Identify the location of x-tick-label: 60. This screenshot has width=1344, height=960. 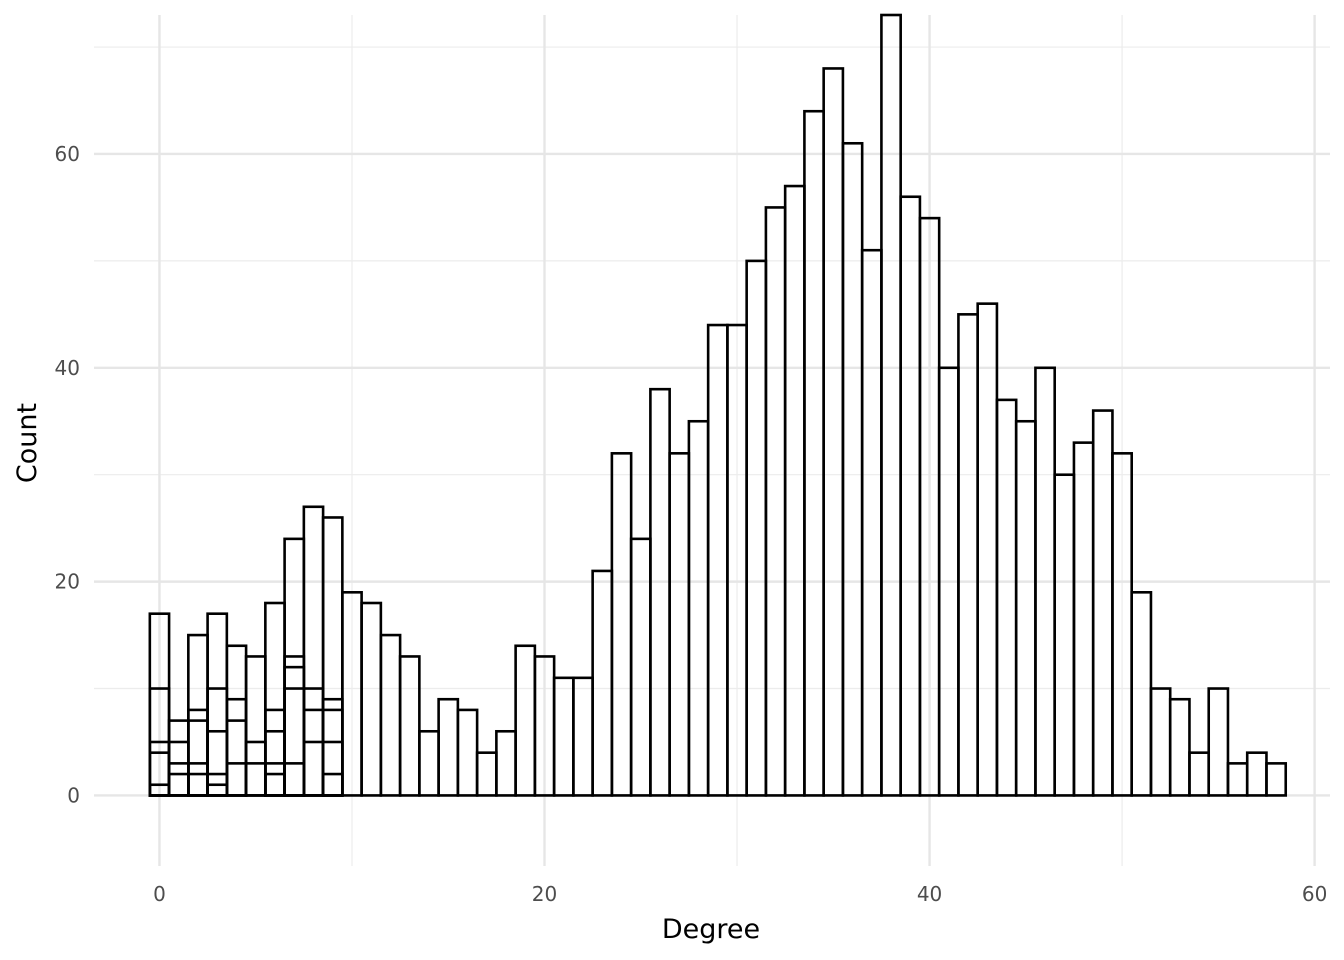
(1314, 894).